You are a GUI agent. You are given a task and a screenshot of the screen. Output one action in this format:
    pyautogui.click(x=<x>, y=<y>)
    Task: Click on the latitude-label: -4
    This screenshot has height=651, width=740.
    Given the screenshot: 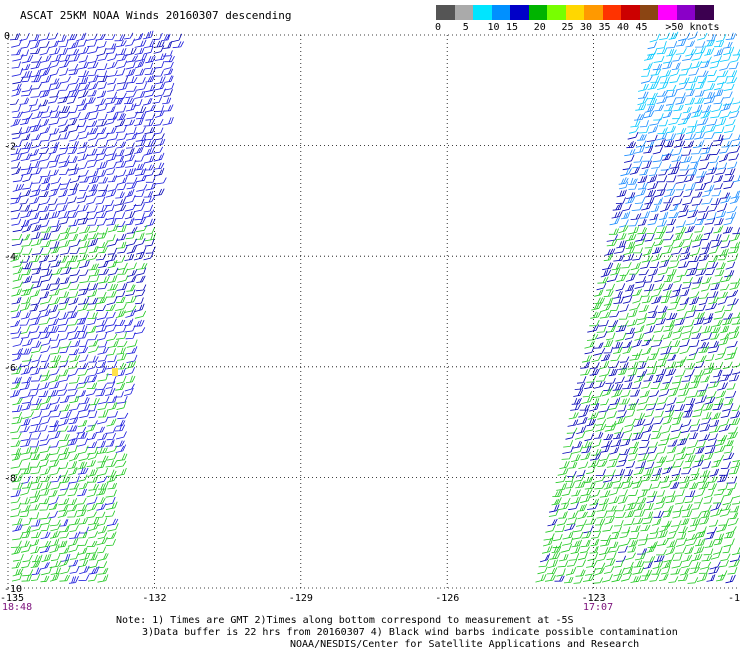 What is the action you would take?
    pyautogui.click(x=10, y=257)
    